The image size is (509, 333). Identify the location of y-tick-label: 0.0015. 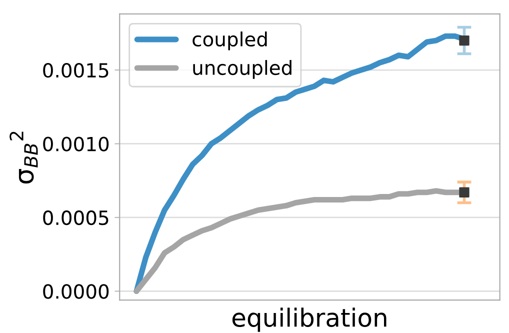
(75, 70).